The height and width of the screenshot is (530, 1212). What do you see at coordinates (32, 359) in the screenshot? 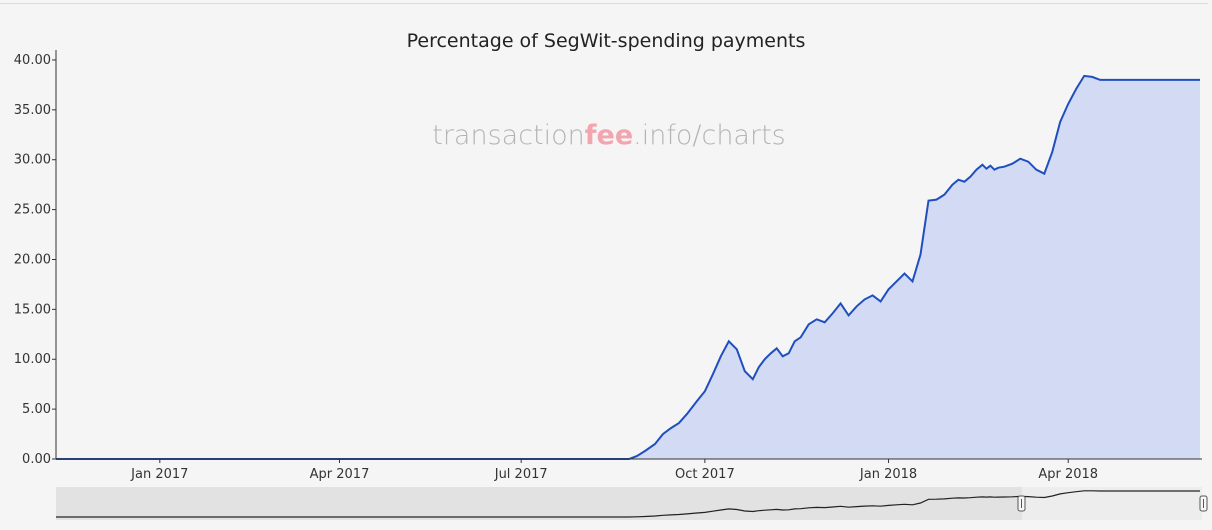
I see `y-tick-label: 10.00` at bounding box center [32, 359].